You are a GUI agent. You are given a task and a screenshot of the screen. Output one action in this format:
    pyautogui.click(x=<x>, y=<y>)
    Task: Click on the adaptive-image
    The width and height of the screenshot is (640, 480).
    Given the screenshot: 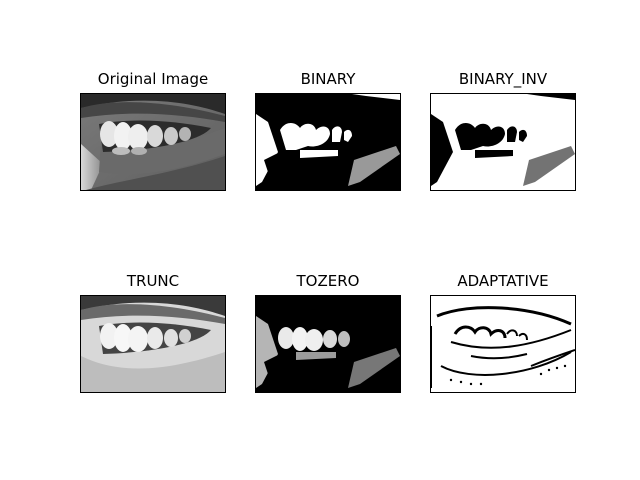 What is the action you would take?
    pyautogui.click(x=503, y=344)
    